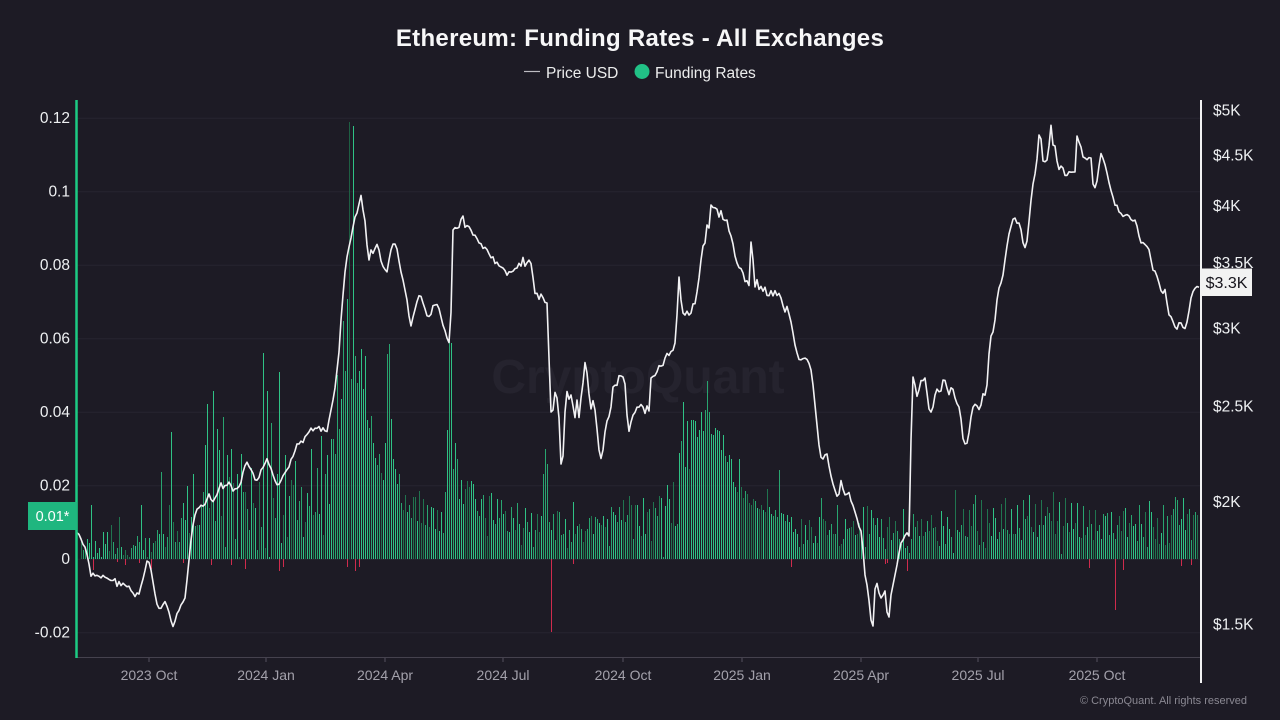 Image resolution: width=1280 pixels, height=720 pixels. Describe the element at coordinates (55, 412) in the screenshot. I see `svg-text: 0.04` at that location.